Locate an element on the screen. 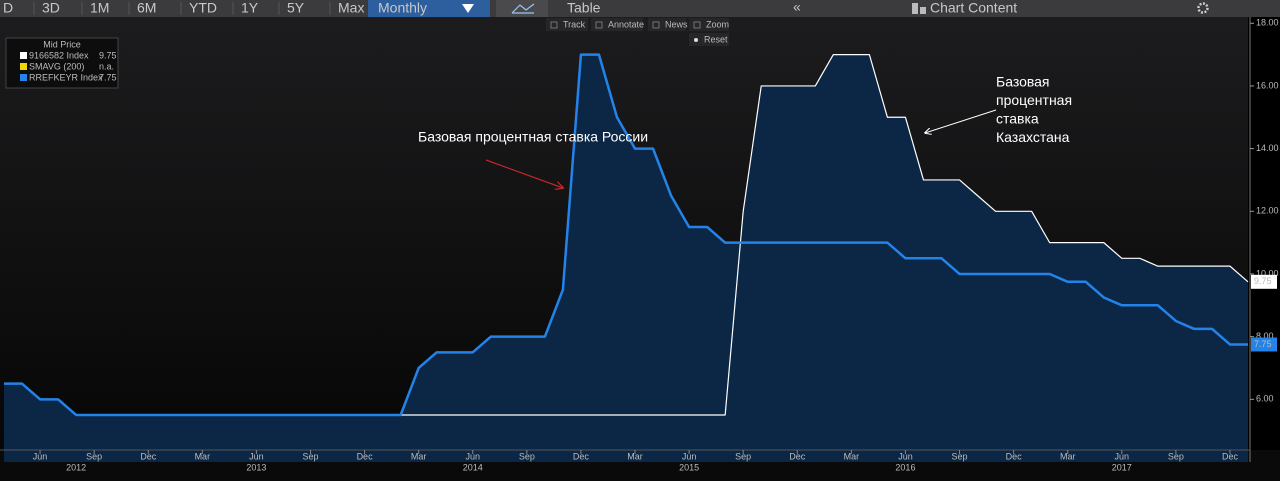 The width and height of the screenshot is (1280, 481). y-tick-label: 14.00 is located at coordinates (1267, 148).